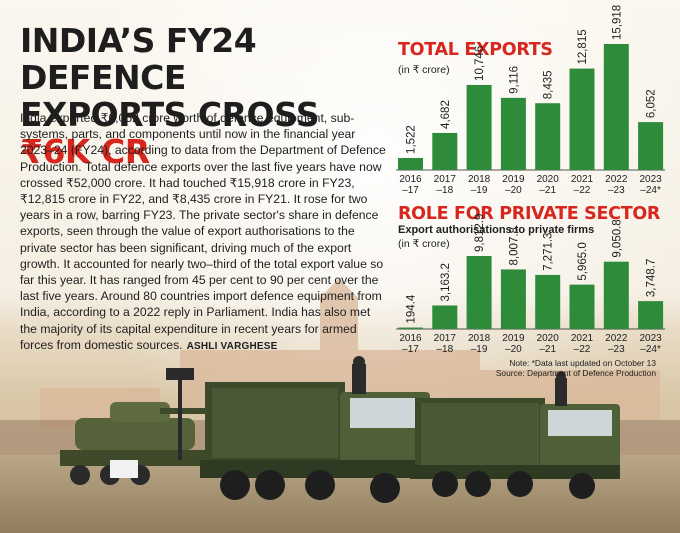  Describe the element at coordinates (410, 349) in the screenshot. I see `chart-2-category-label: –17` at that location.